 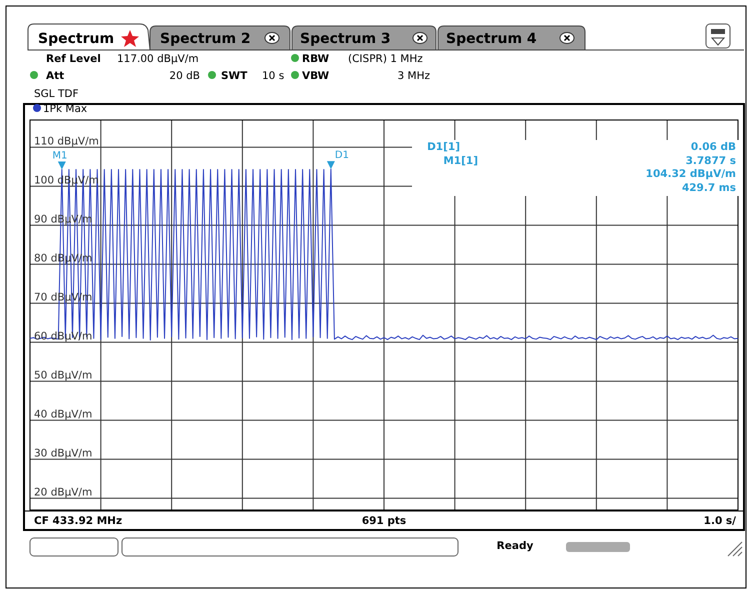 What do you see at coordinates (184, 76) in the screenshot?
I see `text: 20 dB` at bounding box center [184, 76].